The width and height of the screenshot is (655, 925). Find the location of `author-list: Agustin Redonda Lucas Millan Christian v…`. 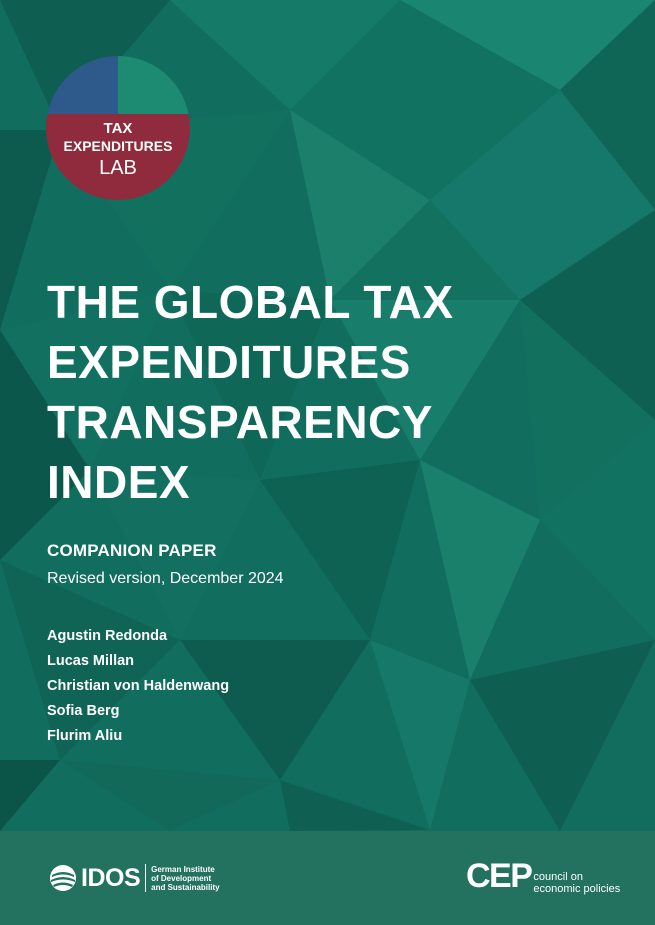

author-list: Agustin Redonda Lucas Millan Christian v… is located at coordinates (138, 686).